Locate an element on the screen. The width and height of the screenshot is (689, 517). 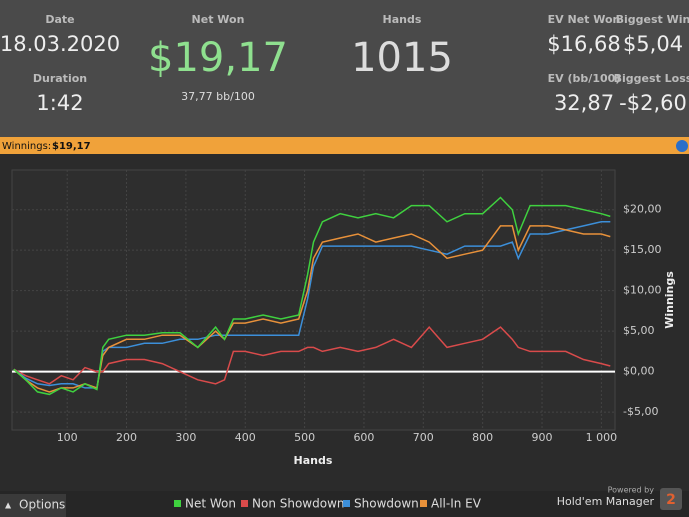
label: EV (bb/100) is located at coordinates (584, 78).